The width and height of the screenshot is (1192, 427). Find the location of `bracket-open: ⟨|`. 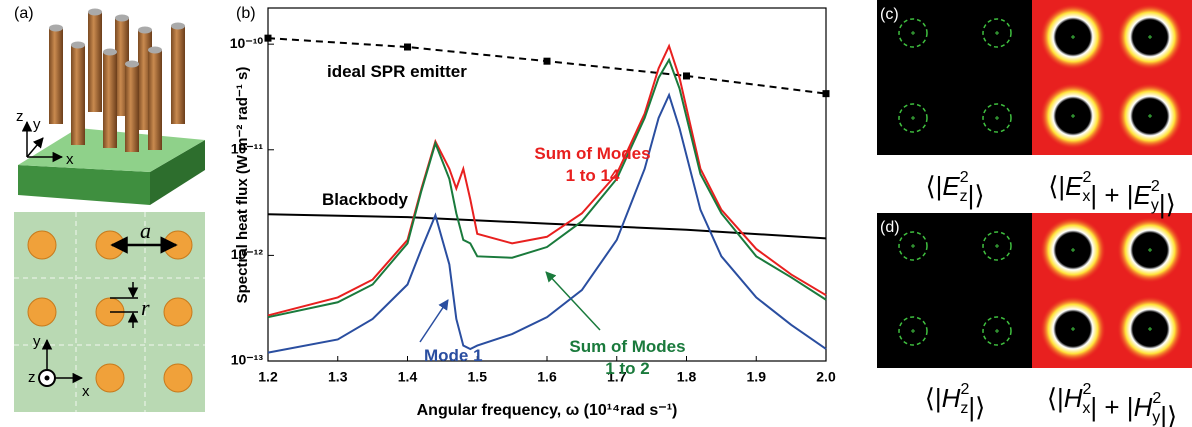

bracket-open: ⟨| is located at coordinates (933, 398).